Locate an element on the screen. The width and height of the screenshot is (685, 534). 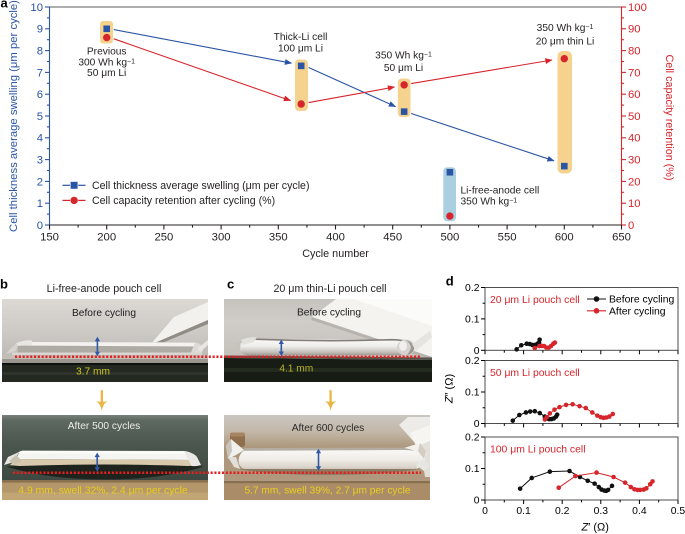
svg-text: 3.7 mm is located at coordinates (93, 372).